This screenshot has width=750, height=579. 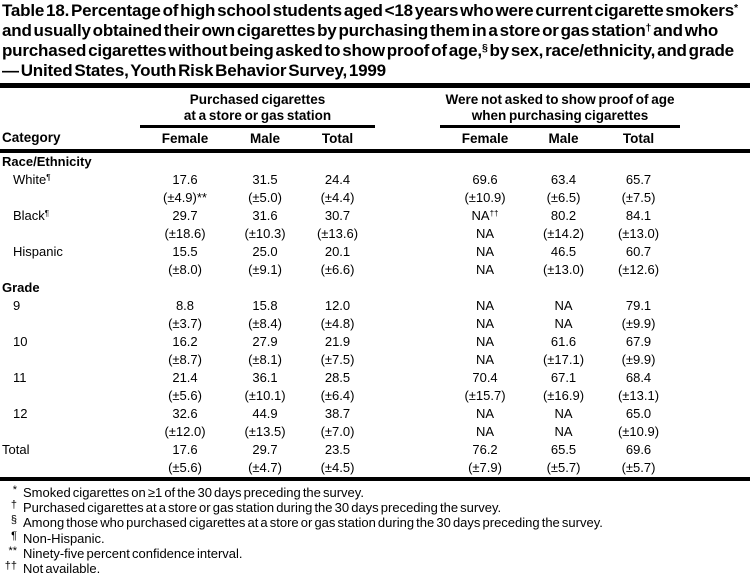 What do you see at coordinates (70, 139) in the screenshot?
I see `column-header-category: Category` at bounding box center [70, 139].